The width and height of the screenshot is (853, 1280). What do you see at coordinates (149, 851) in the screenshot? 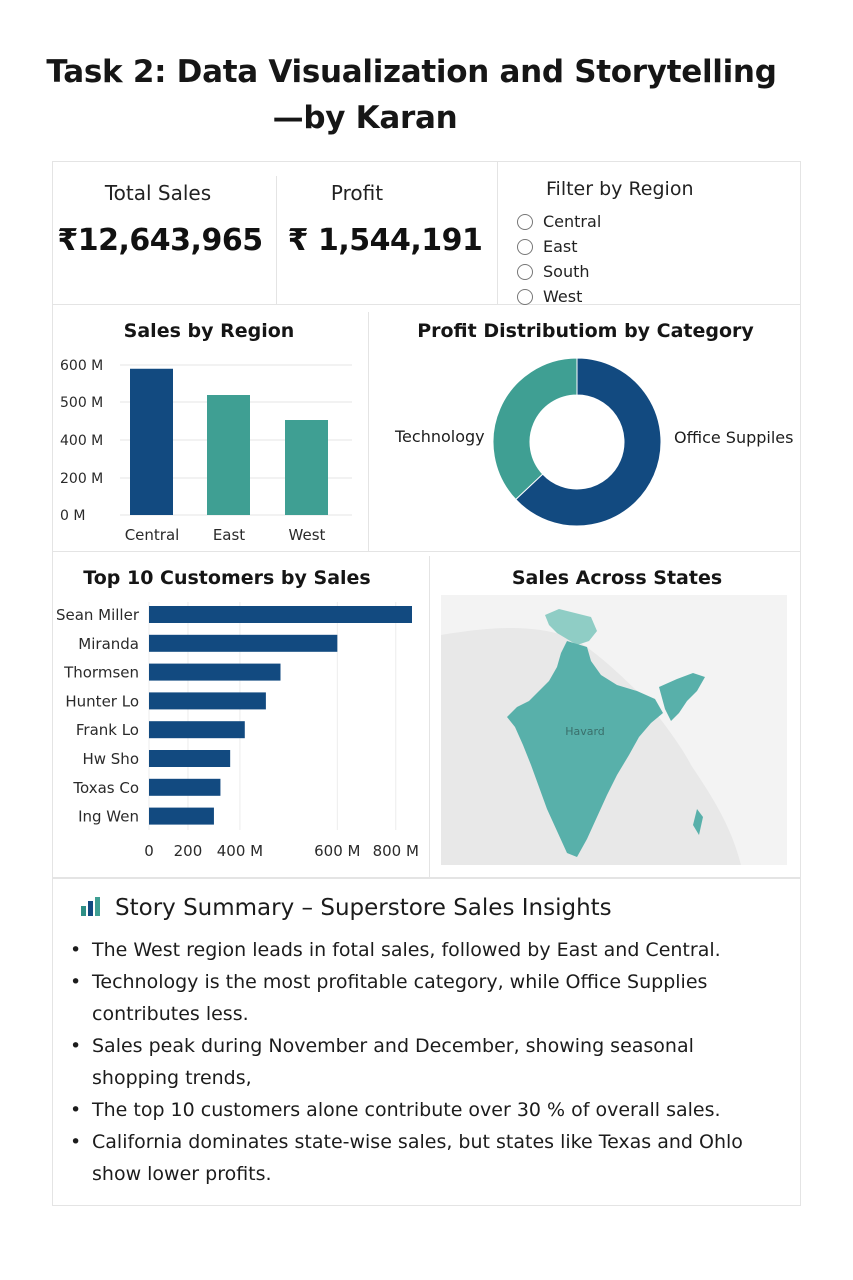
I see `x-tick-label: 0` at bounding box center [149, 851].